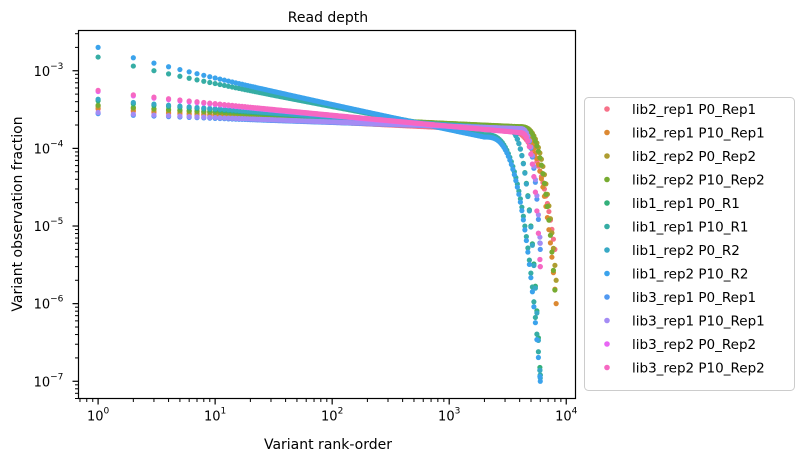 Image resolution: width=800 pixels, height=462 pixels. I want to click on legend-label: lib2_rep2 P0_Rep2, so click(694, 157).